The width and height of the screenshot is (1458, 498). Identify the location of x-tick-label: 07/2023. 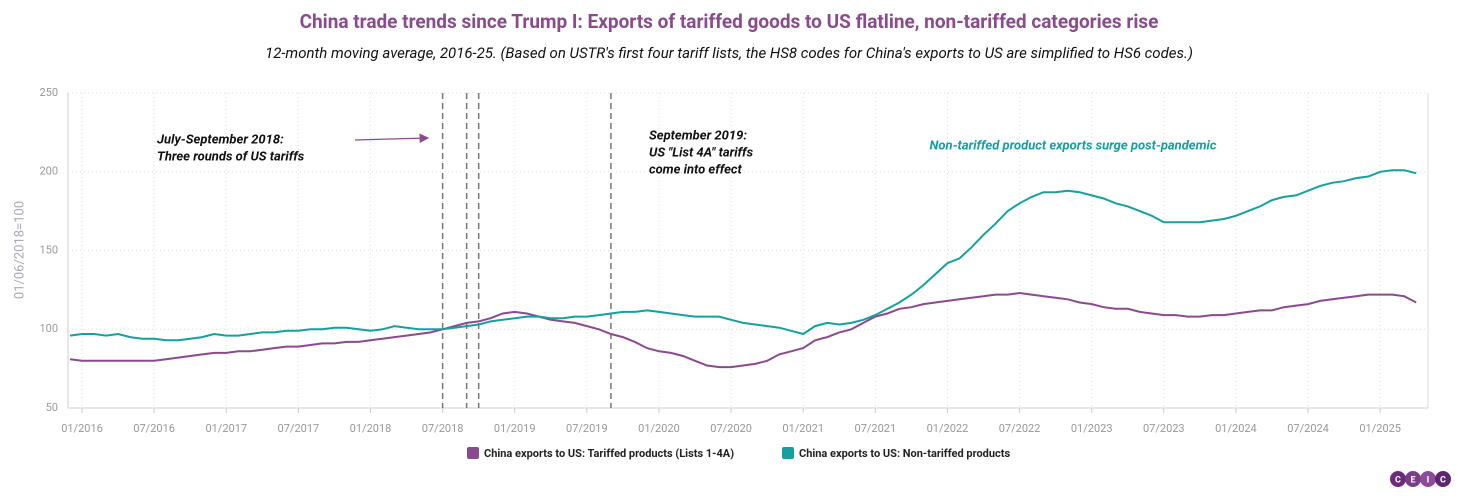
(1164, 428).